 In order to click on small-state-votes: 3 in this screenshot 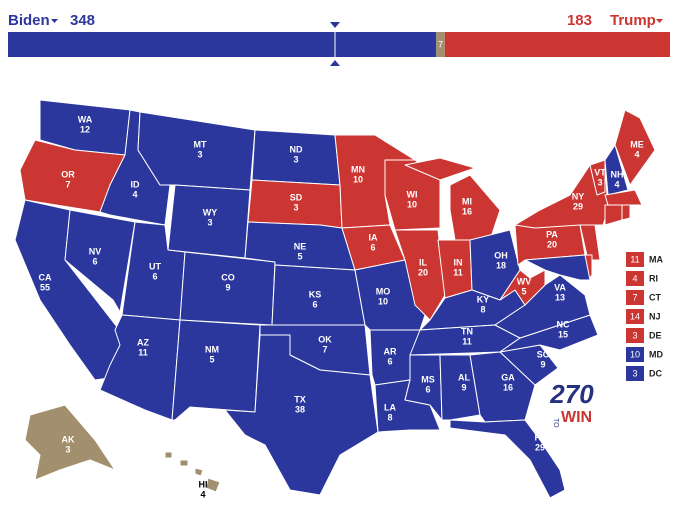, I will do `click(634, 373)`.